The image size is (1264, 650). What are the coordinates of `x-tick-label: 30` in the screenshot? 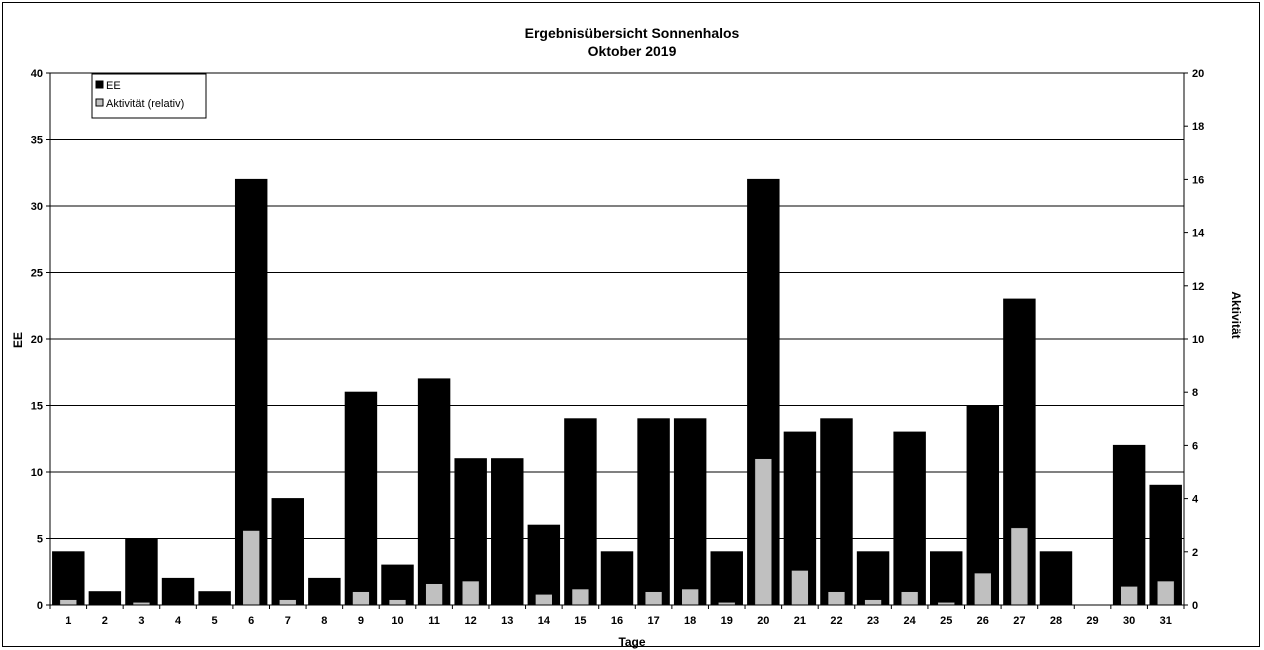 It's located at (1129, 621).